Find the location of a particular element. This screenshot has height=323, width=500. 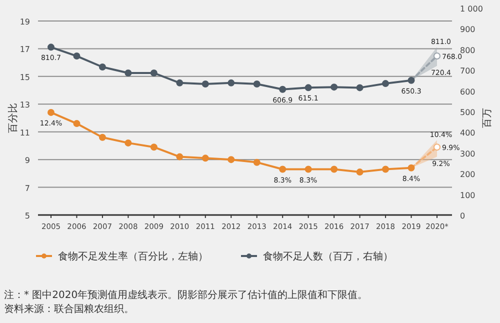

y-tick-label: 15 is located at coordinates (25, 77).